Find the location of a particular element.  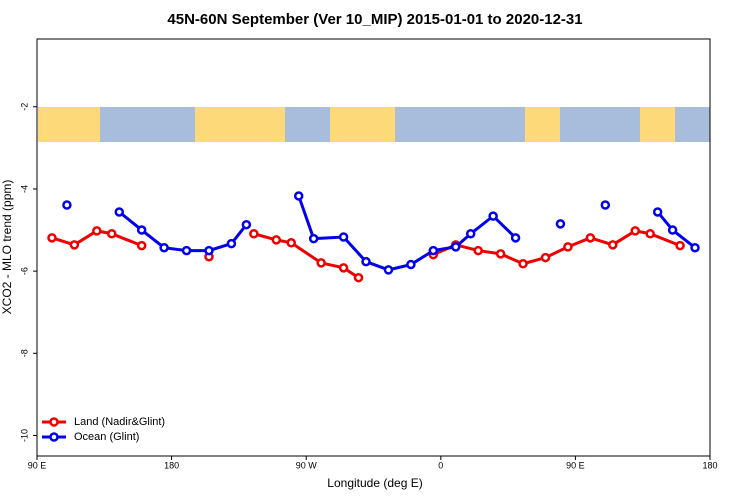

map-band is located at coordinates (374, 124).